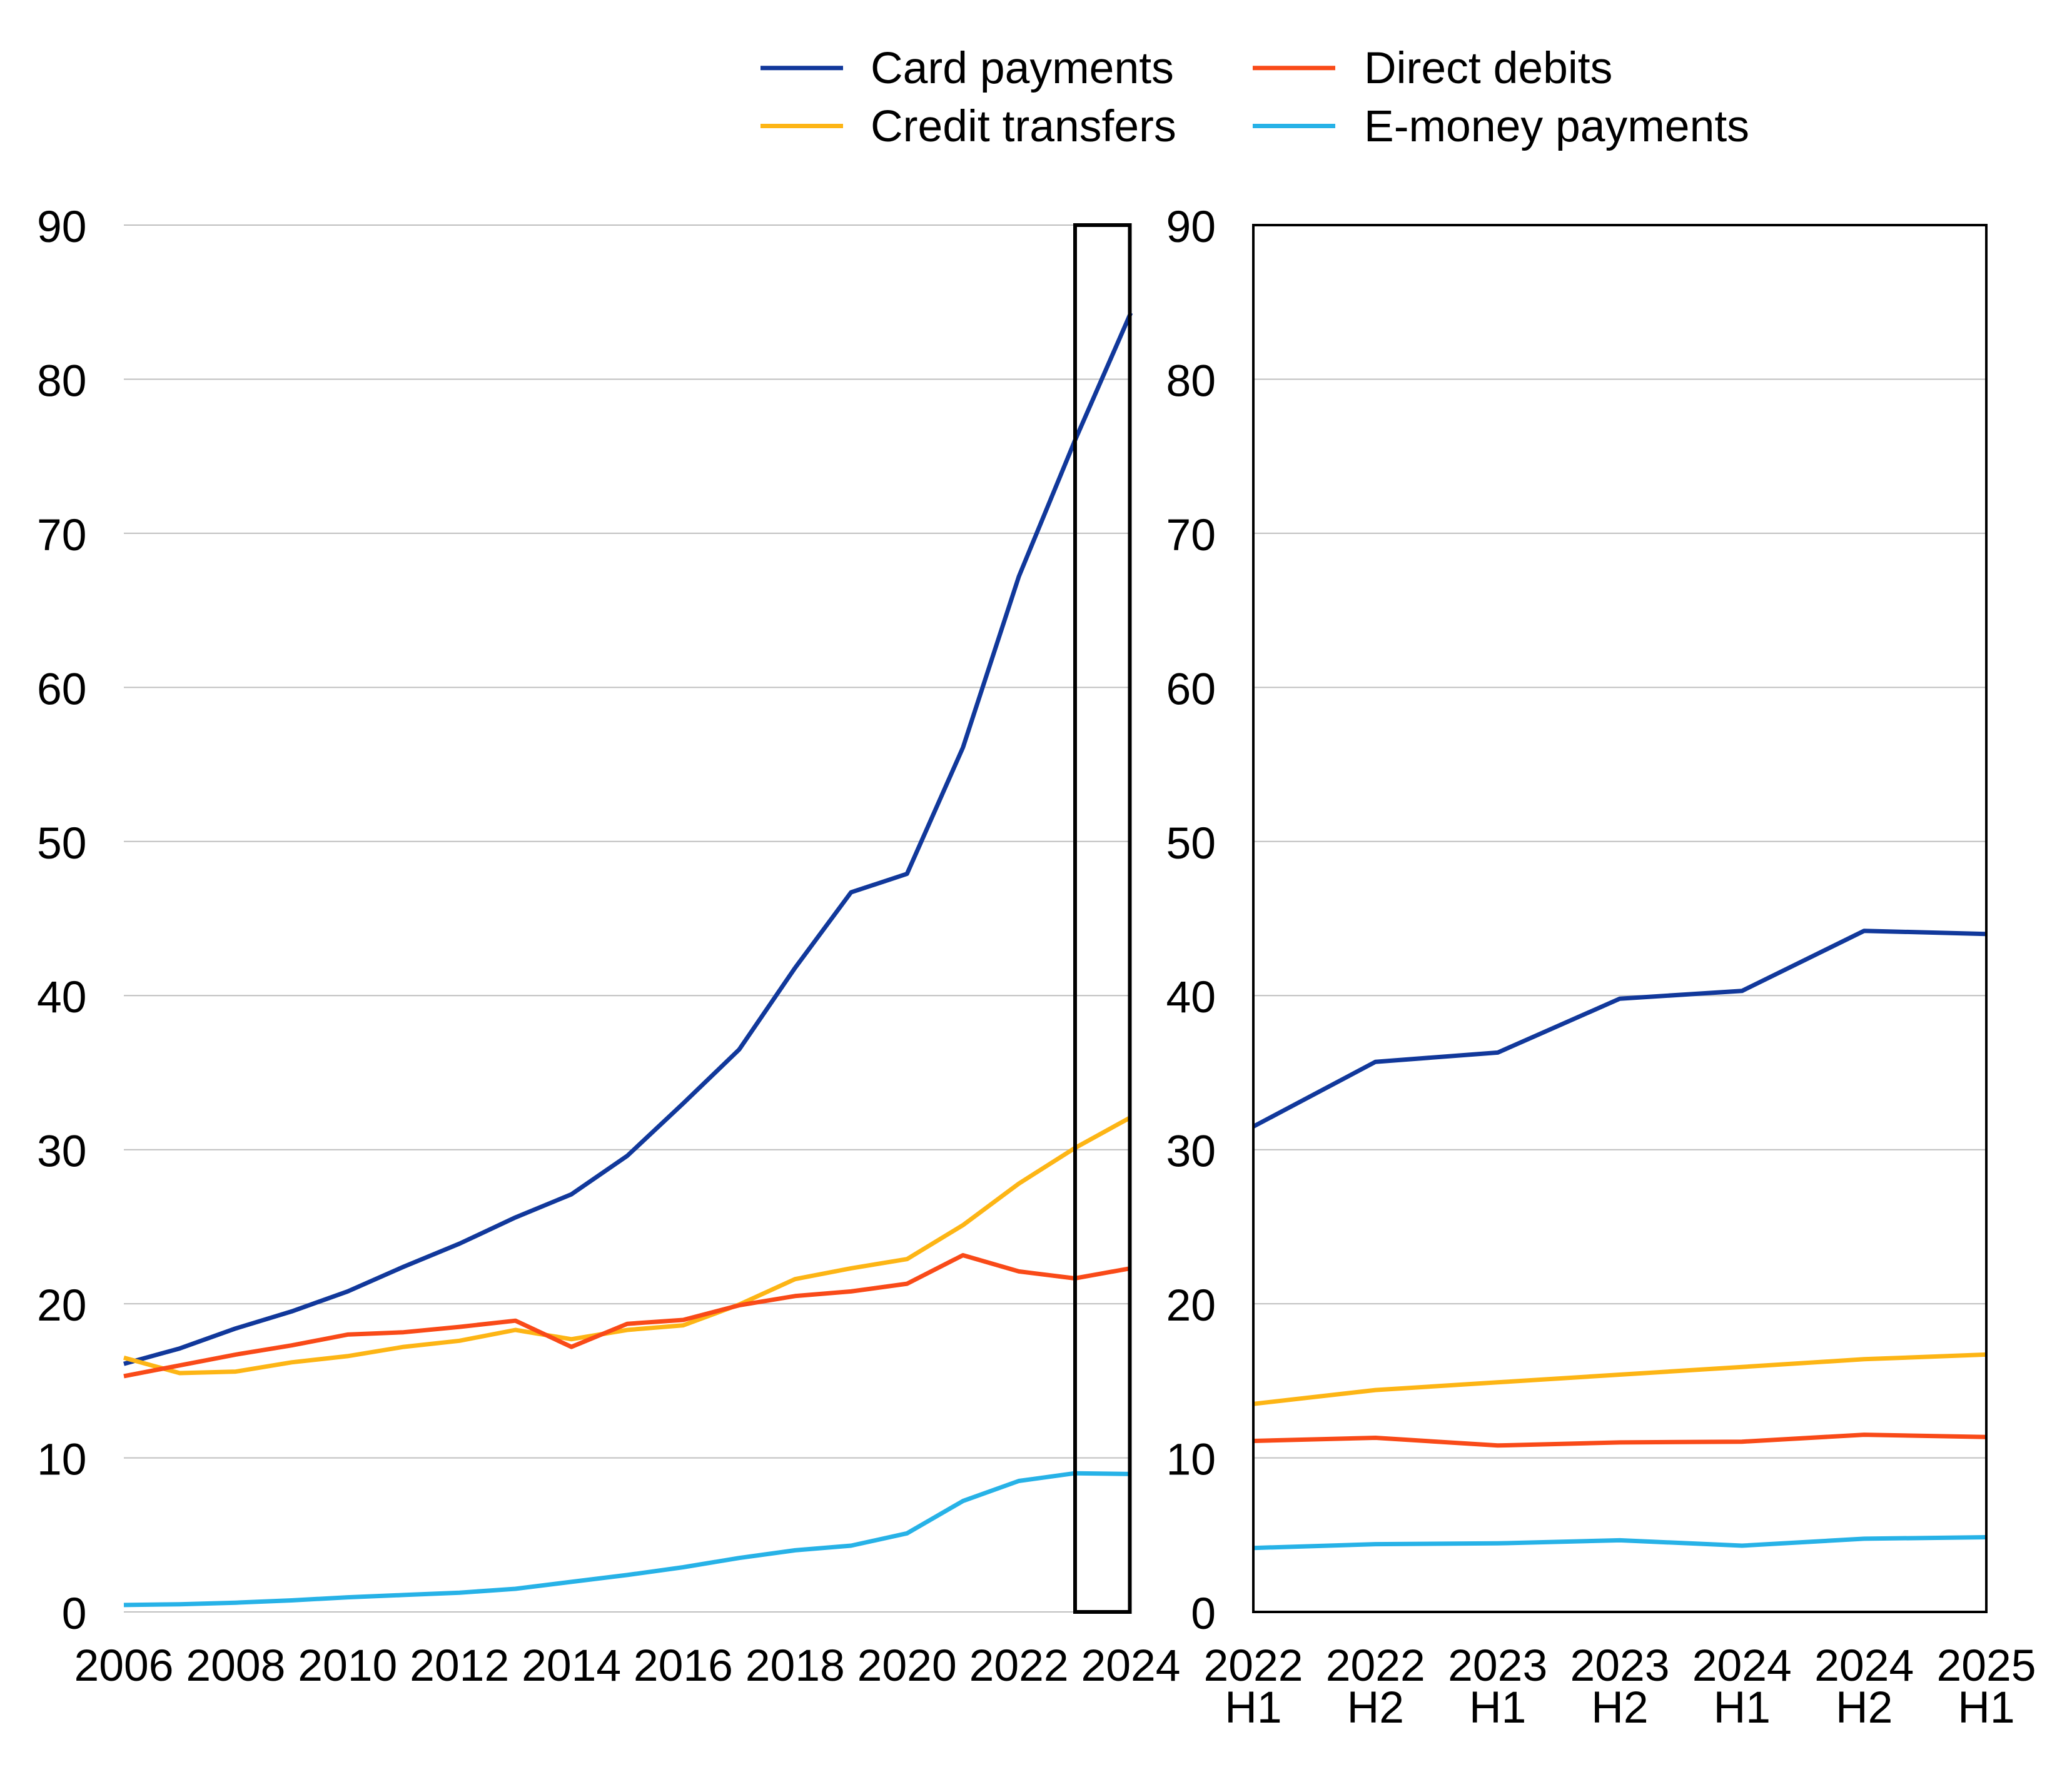 The height and width of the screenshot is (1767, 2072). I want to click on svg-text: 2008, so click(236, 1666).